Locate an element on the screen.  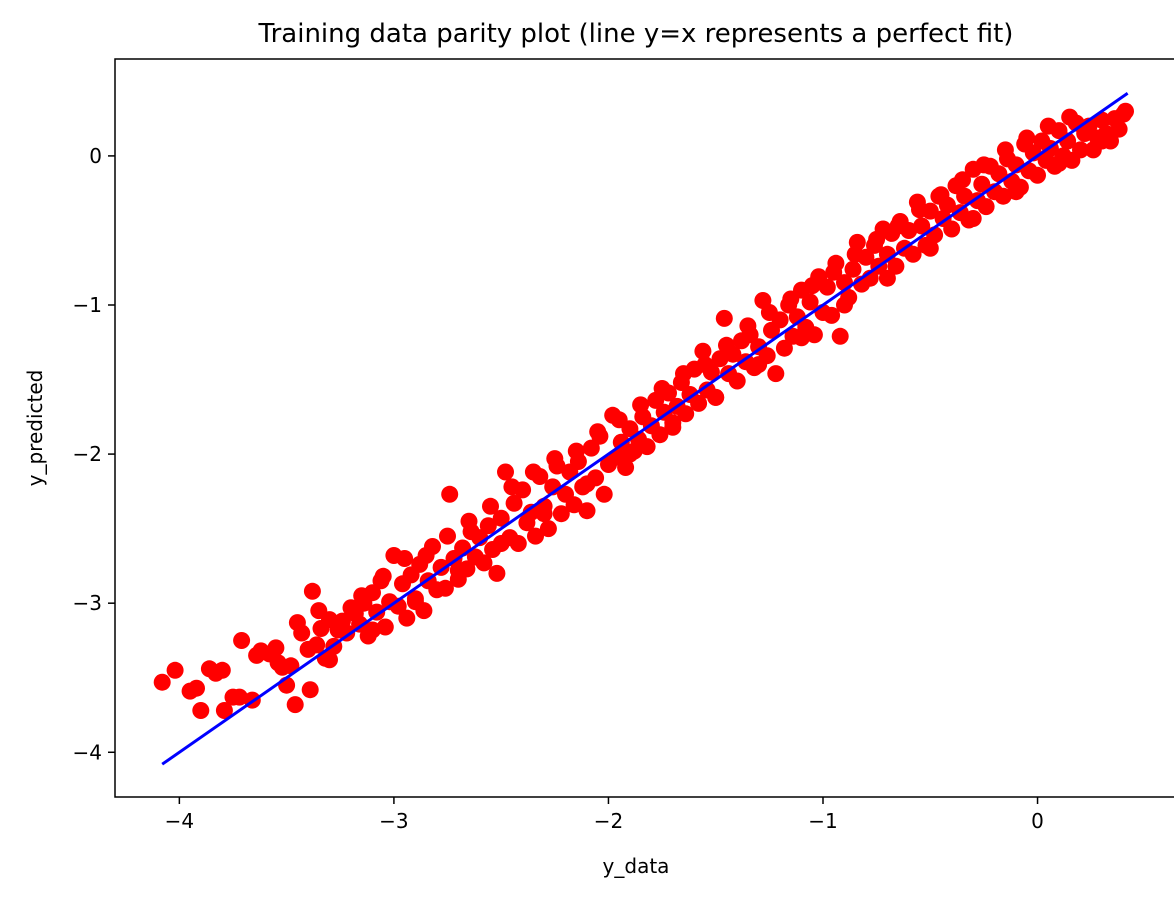
y-axis-label: y_predicted is located at coordinates (35, 428).